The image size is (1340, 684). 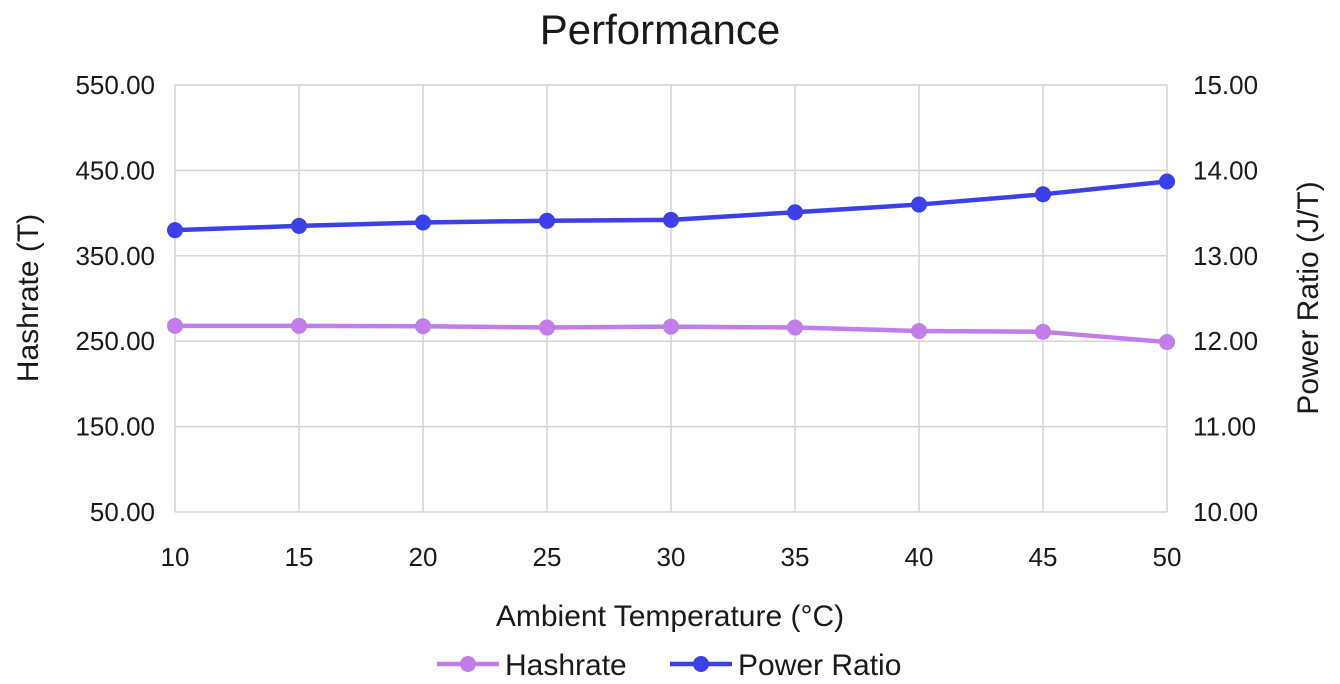 What do you see at coordinates (1225, 170) in the screenshot?
I see `y2-tick-label: 14.00` at bounding box center [1225, 170].